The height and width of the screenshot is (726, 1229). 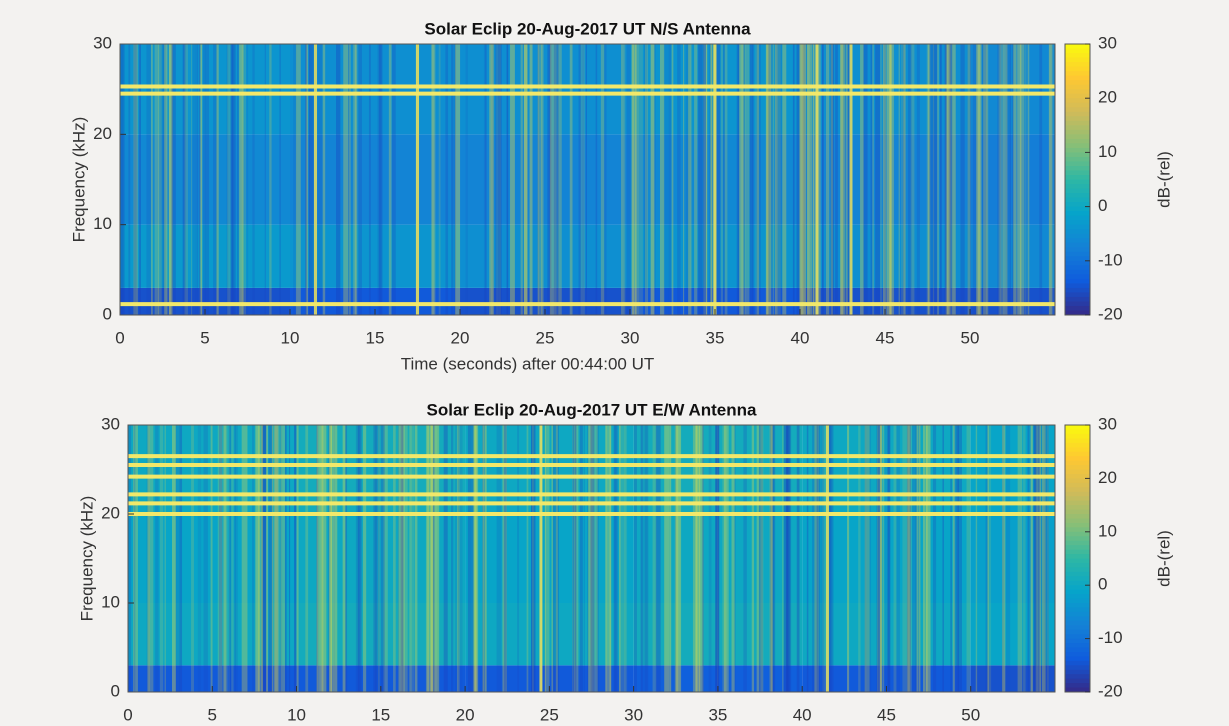 What do you see at coordinates (1102, 584) in the screenshot?
I see `colorbar-tick-label: 0` at bounding box center [1102, 584].